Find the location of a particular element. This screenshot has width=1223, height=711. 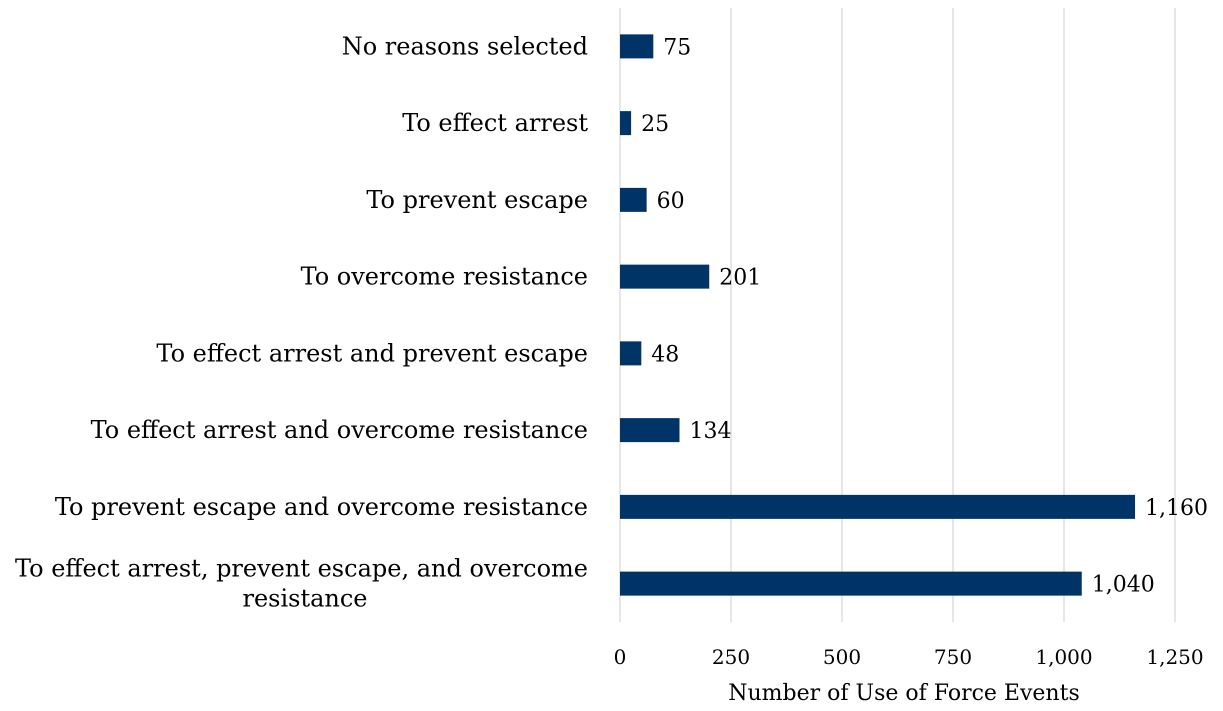

x-tick-label: 1,250 is located at coordinates (1174, 657).